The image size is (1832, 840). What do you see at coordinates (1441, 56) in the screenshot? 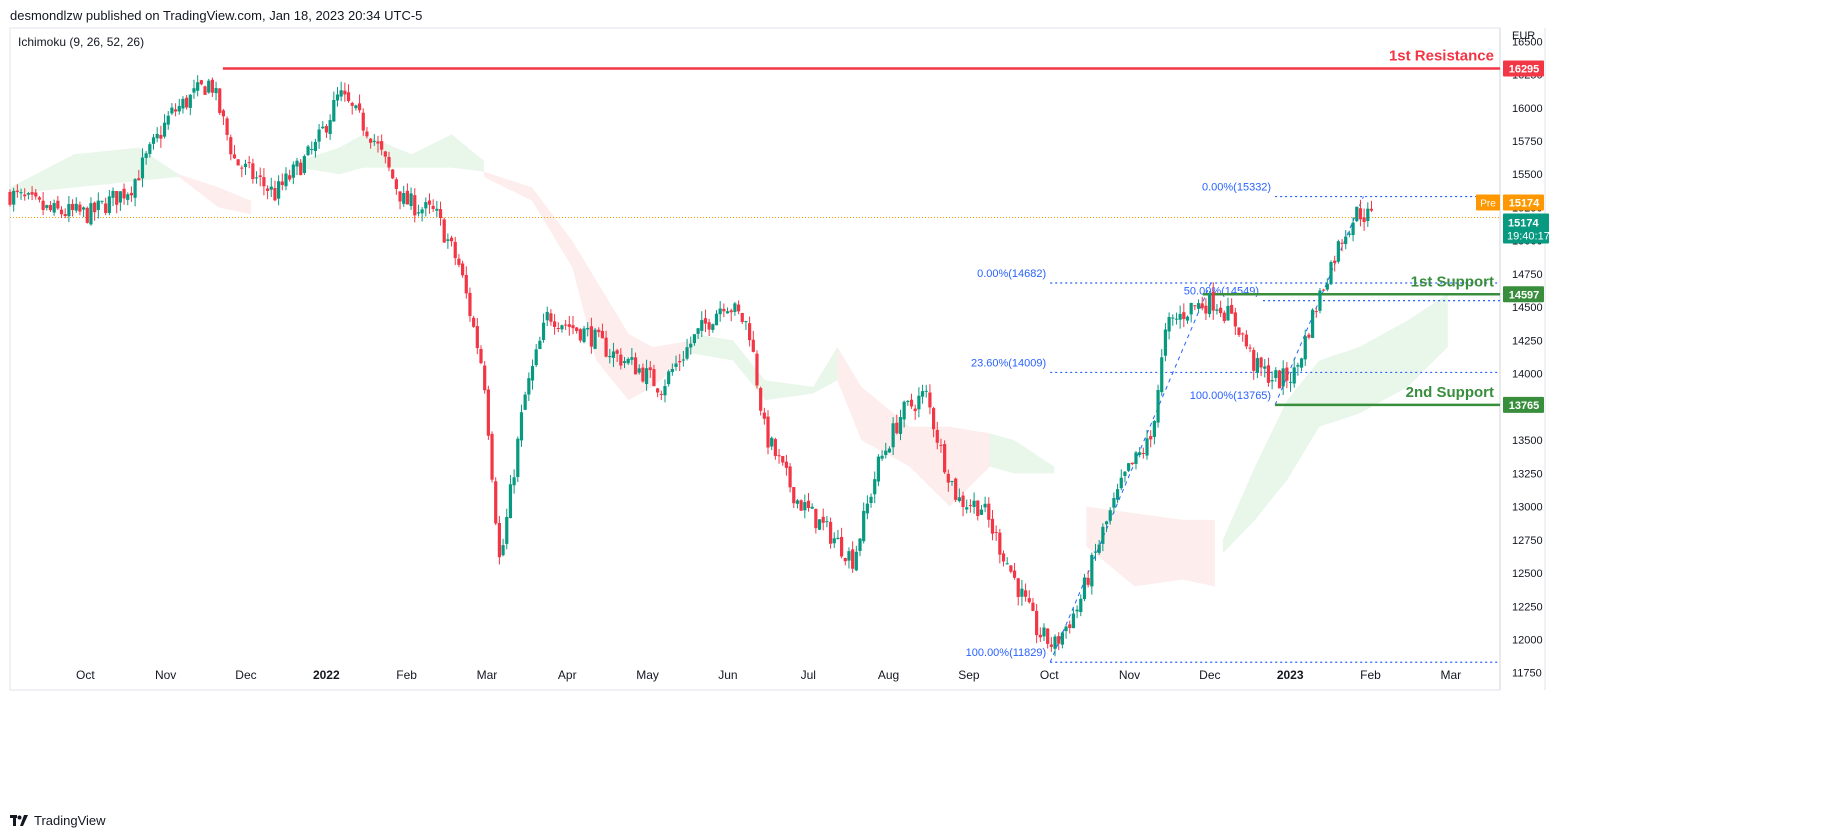
I see `resistance-label: 1st Resistance` at bounding box center [1441, 56].